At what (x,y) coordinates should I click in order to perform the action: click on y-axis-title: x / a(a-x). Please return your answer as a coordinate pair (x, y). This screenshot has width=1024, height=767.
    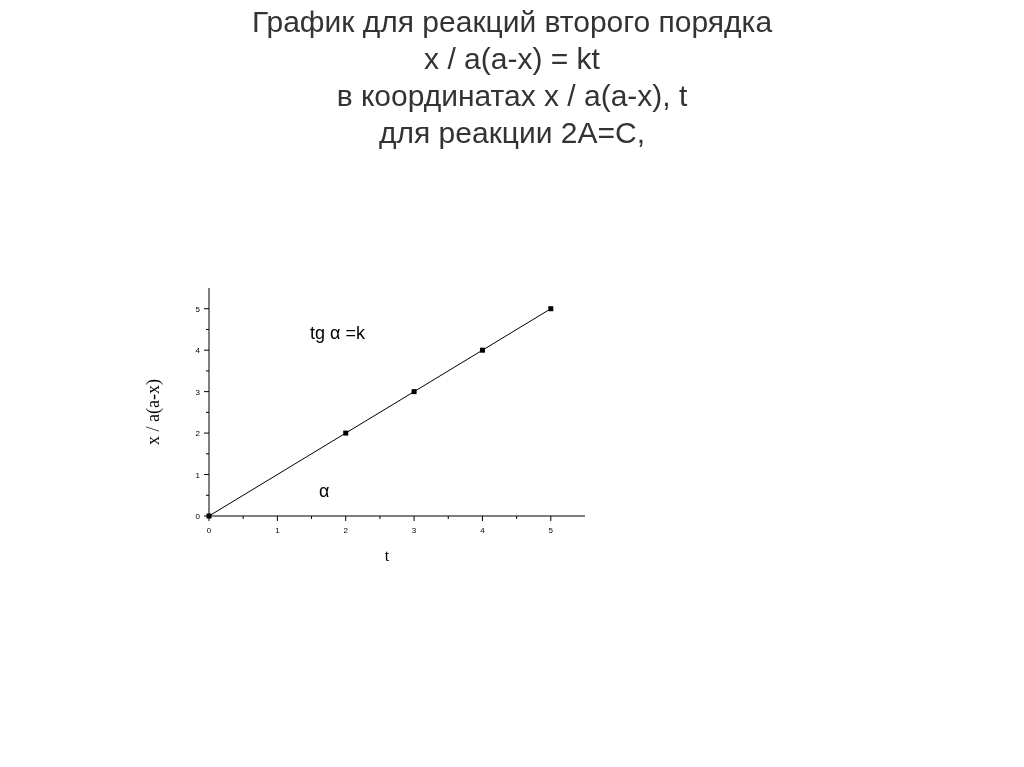
    Looking at the image, I should click on (153, 412).